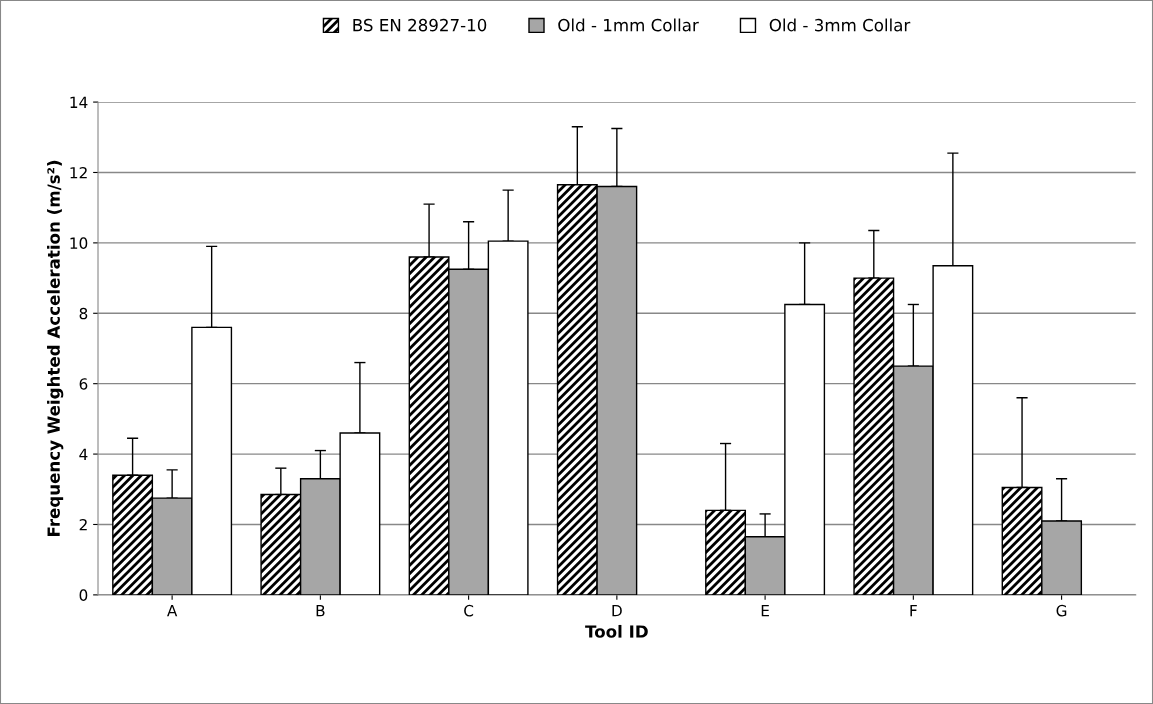 The image size is (1153, 704). What do you see at coordinates (83, 313) in the screenshot?
I see `y-tick-label: 8` at bounding box center [83, 313].